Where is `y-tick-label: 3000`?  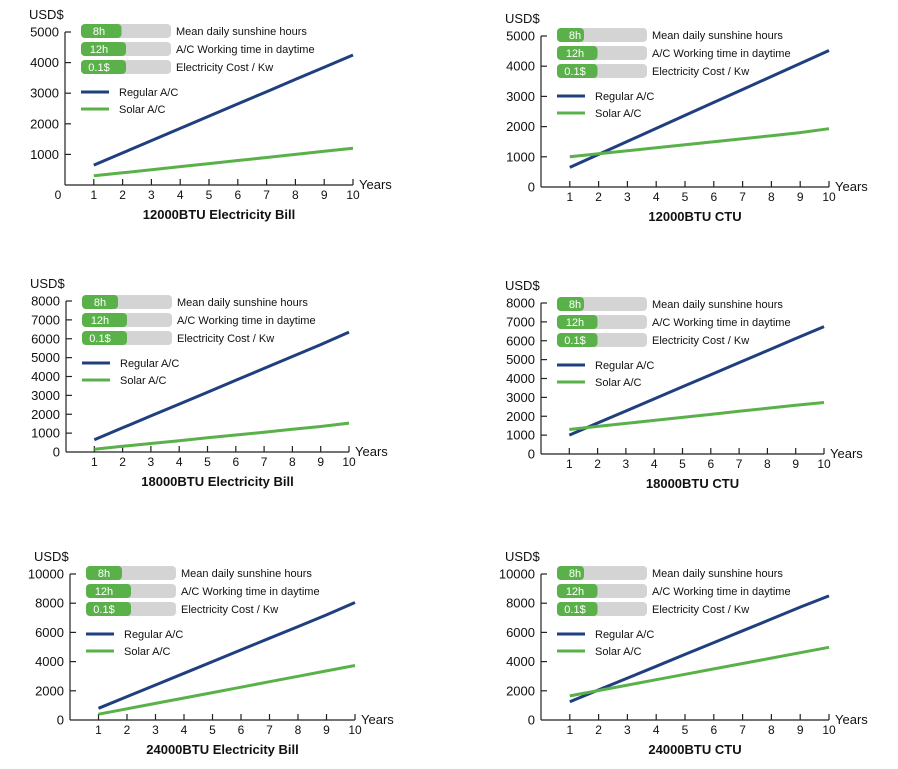 y-tick-label: 3000 is located at coordinates (45, 395).